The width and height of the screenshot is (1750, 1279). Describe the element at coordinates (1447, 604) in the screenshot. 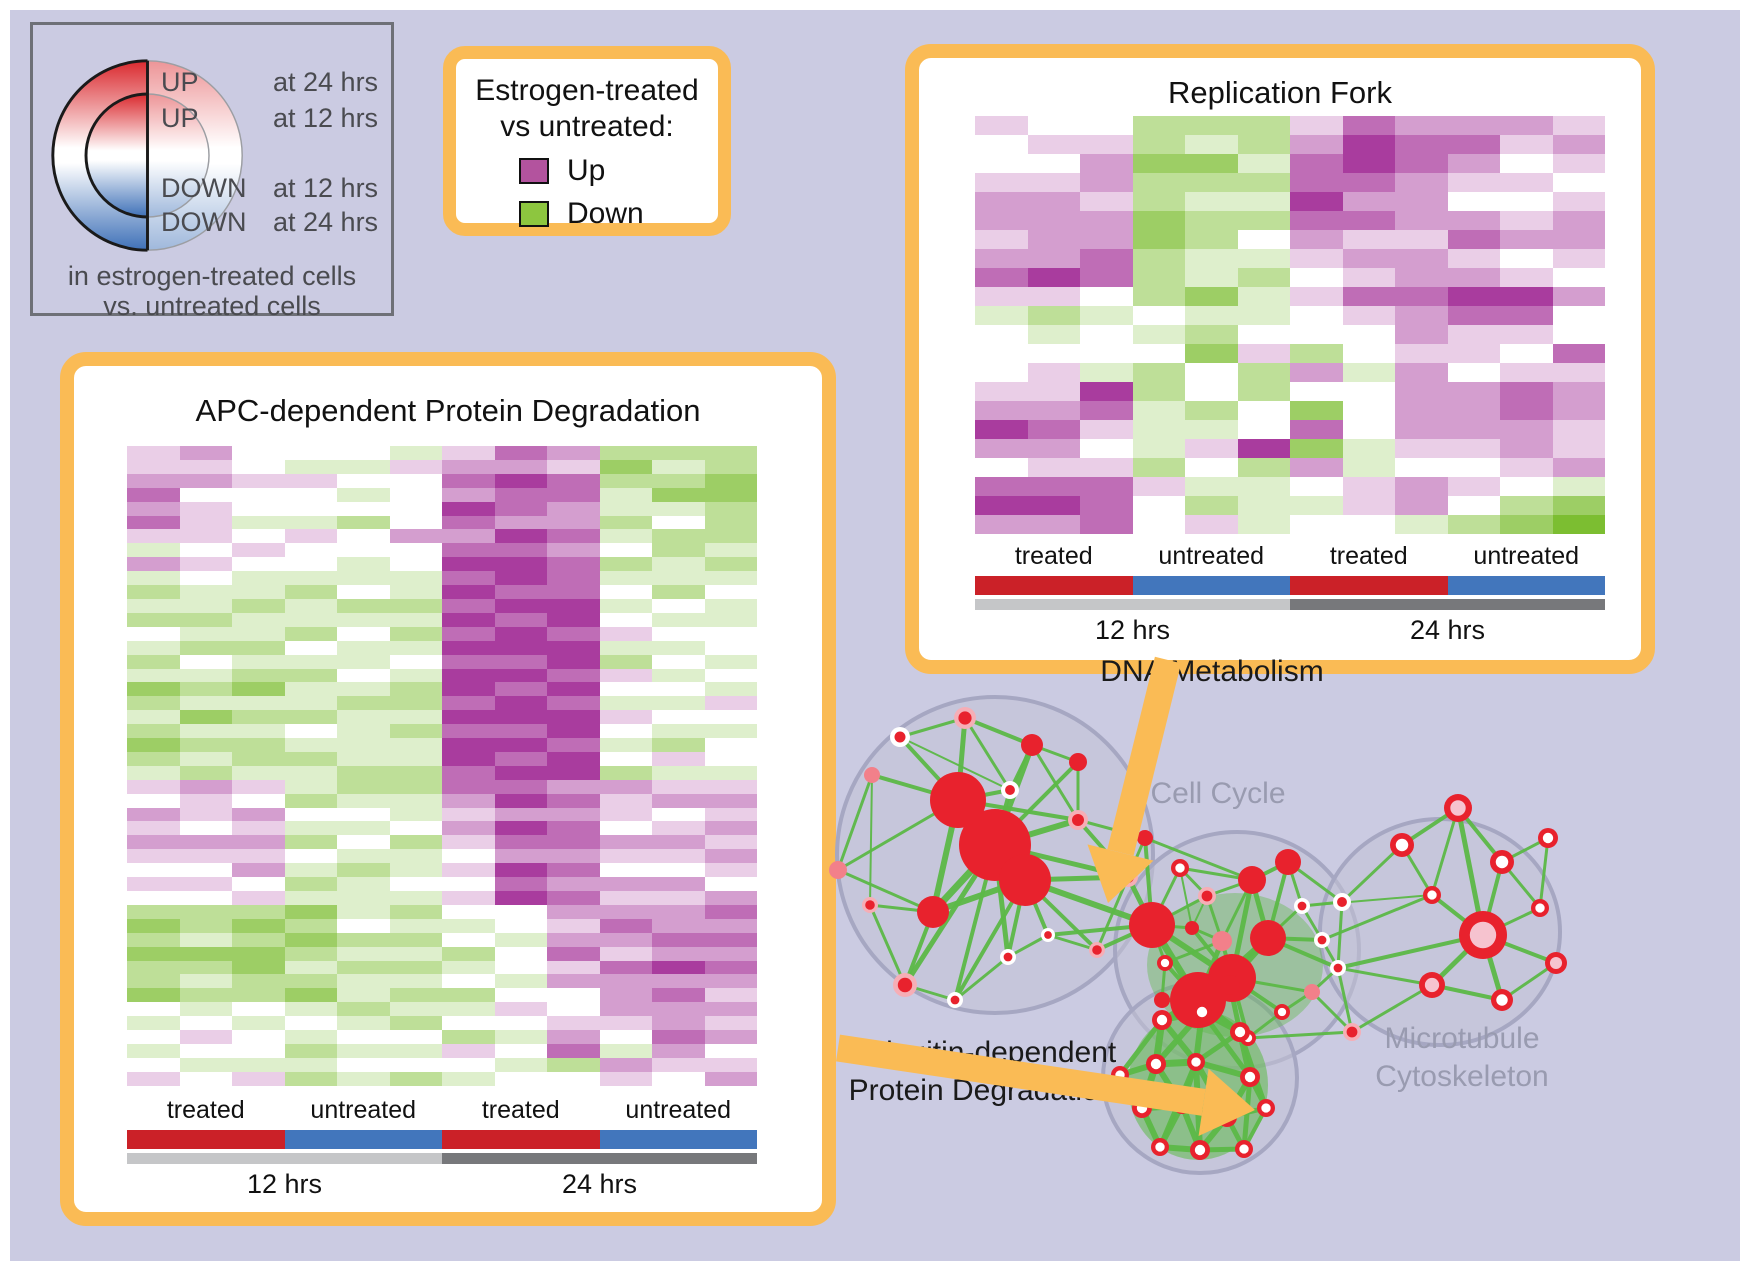

I see `time-bar-segment` at that location.